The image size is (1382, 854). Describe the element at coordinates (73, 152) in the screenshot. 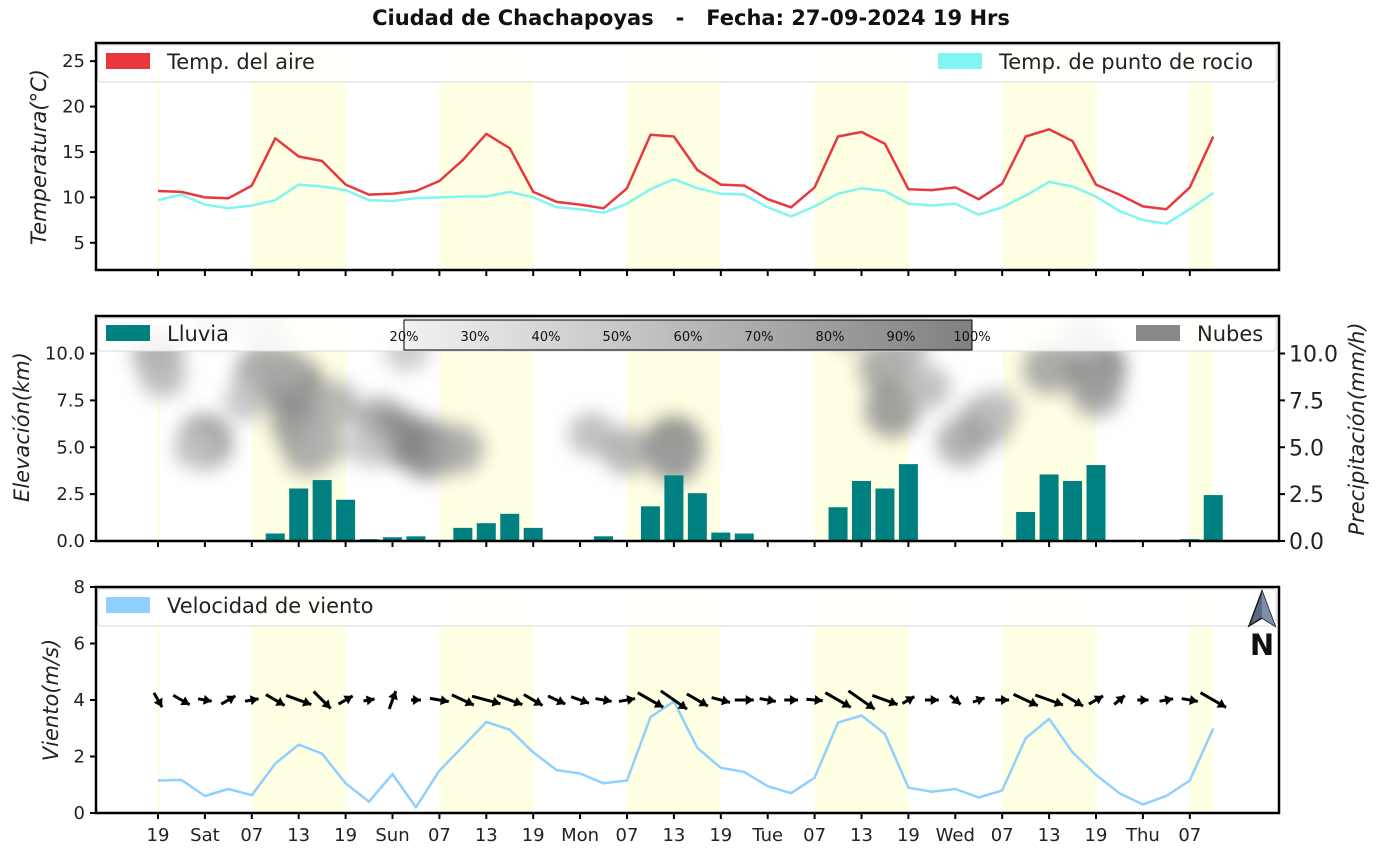

I see `y-tick-label: 15` at that location.